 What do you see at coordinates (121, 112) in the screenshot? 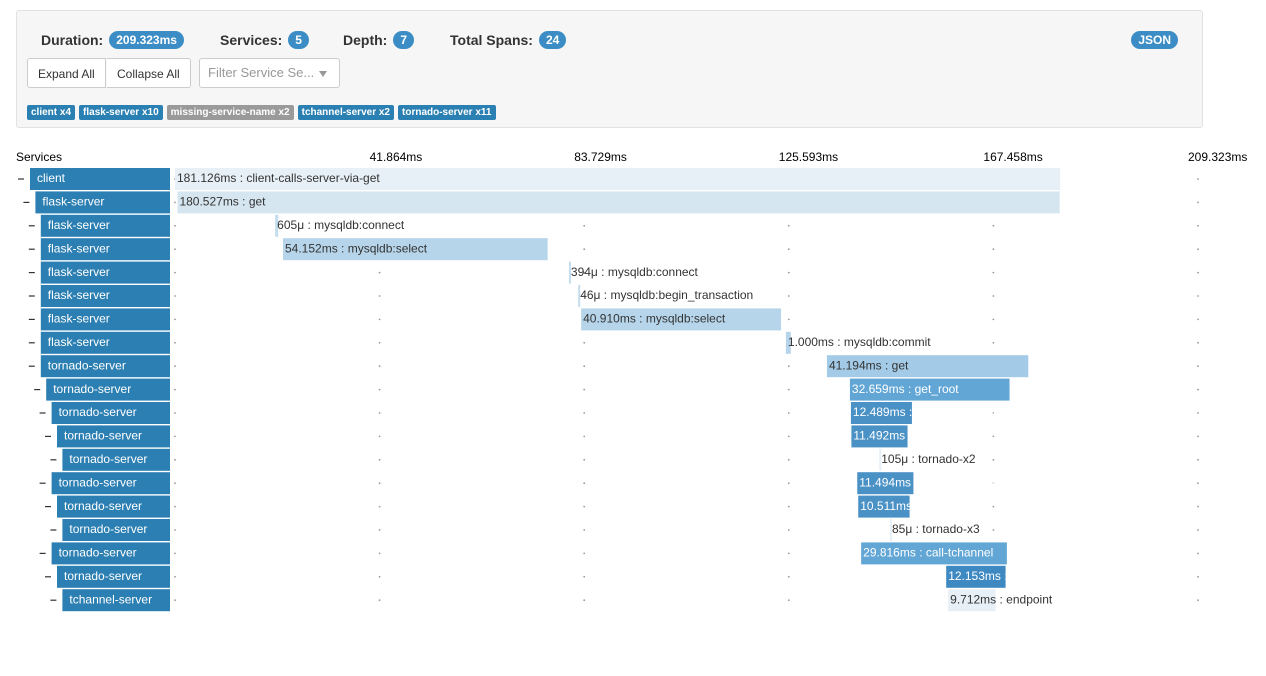
I see `service-tag: flask-server x10` at bounding box center [121, 112].